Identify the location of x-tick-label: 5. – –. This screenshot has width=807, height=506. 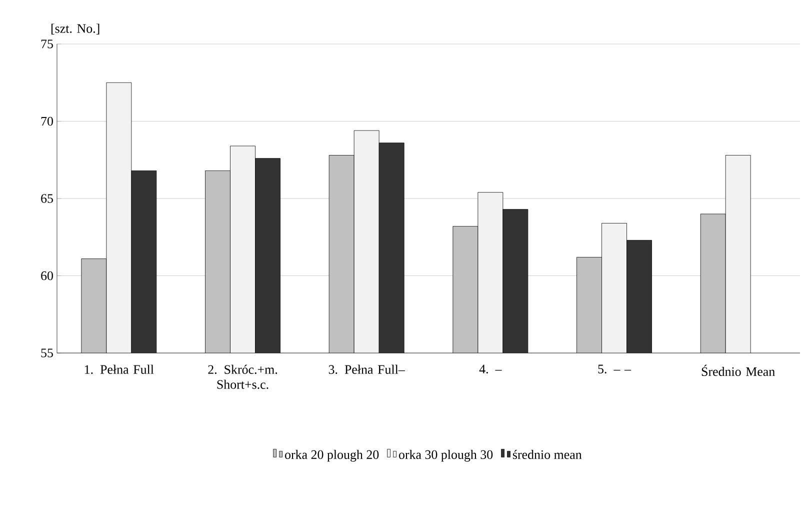
(615, 369).